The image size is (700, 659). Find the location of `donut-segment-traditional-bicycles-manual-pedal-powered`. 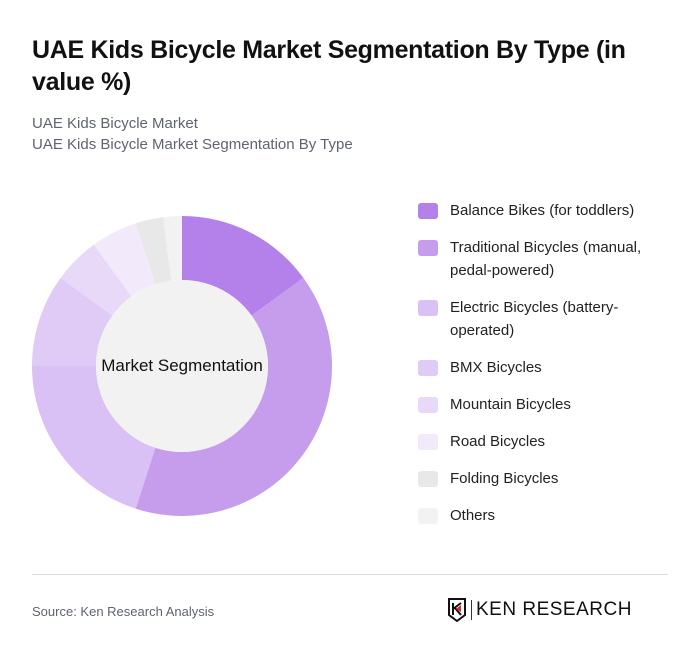

donut-segment-traditional-bicycles-manual-pedal-powered is located at coordinates (233, 396).